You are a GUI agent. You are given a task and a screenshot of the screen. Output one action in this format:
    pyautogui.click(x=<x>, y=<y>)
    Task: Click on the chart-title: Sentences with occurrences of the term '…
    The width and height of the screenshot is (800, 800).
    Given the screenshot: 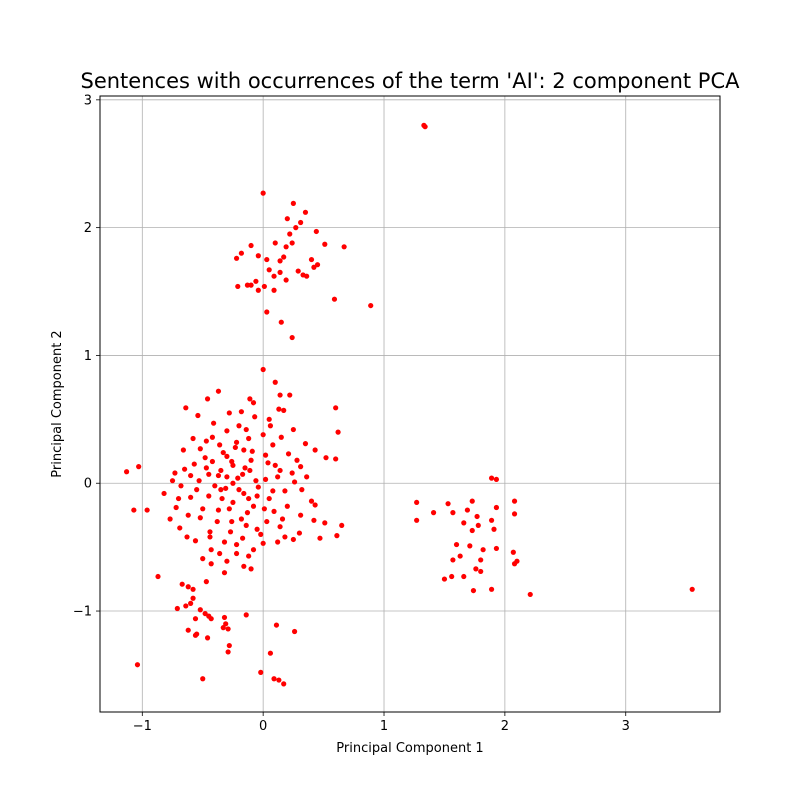 What is the action you would take?
    pyautogui.click(x=411, y=81)
    